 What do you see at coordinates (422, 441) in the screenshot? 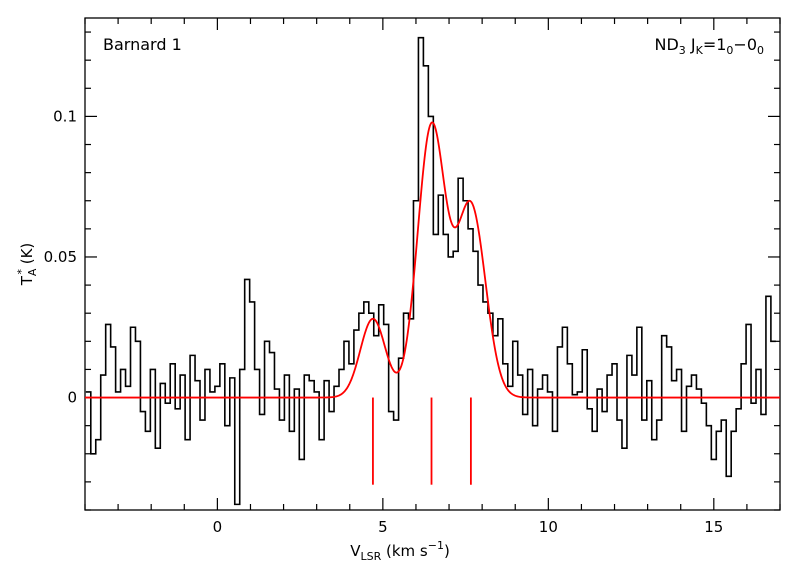
I see `component-markers` at bounding box center [422, 441].